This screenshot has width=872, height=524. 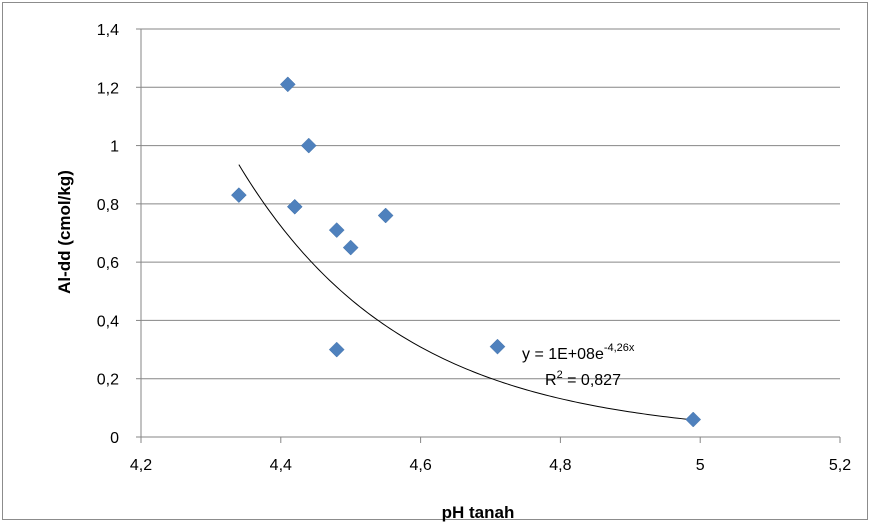 I want to click on y-tick-label: 1, so click(x=114, y=147).